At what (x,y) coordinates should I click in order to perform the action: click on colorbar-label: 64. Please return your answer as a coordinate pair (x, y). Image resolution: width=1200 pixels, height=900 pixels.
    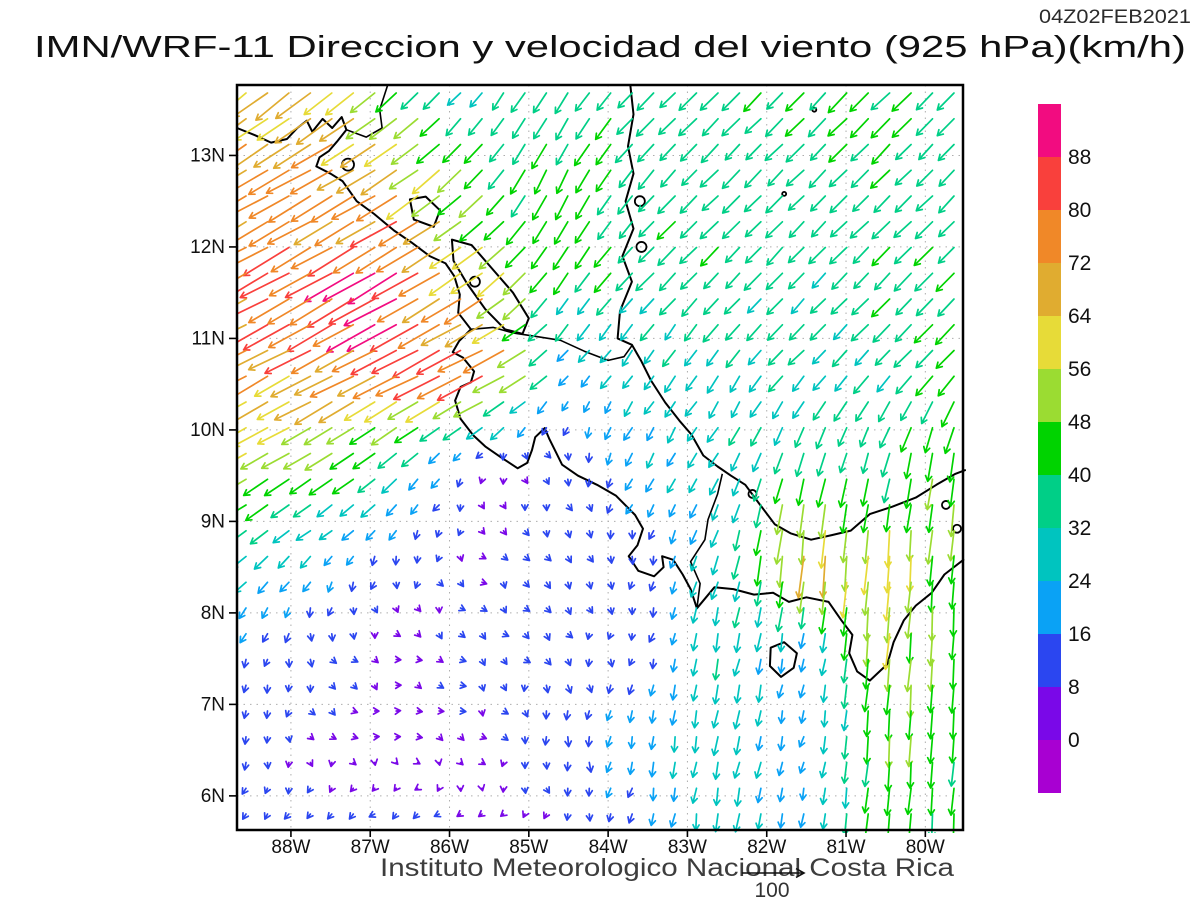
    Looking at the image, I should click on (1080, 316).